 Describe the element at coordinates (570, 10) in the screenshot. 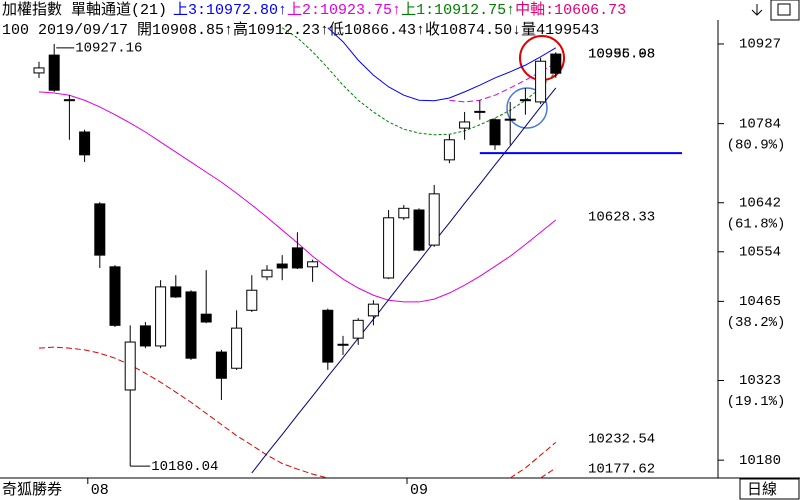

I see `band-value: 中軸:10606.73` at that location.